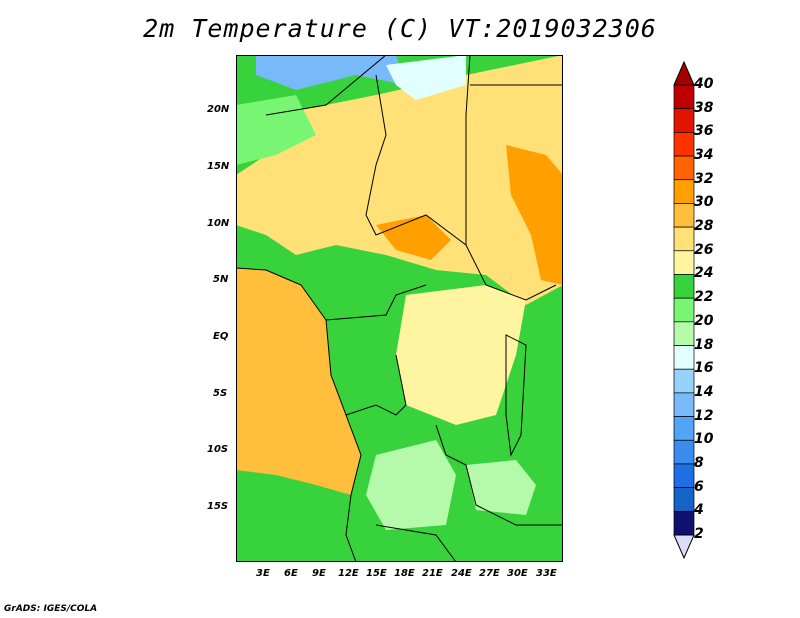 The image size is (800, 618). I want to click on colorbar-label: 20, so click(704, 320).